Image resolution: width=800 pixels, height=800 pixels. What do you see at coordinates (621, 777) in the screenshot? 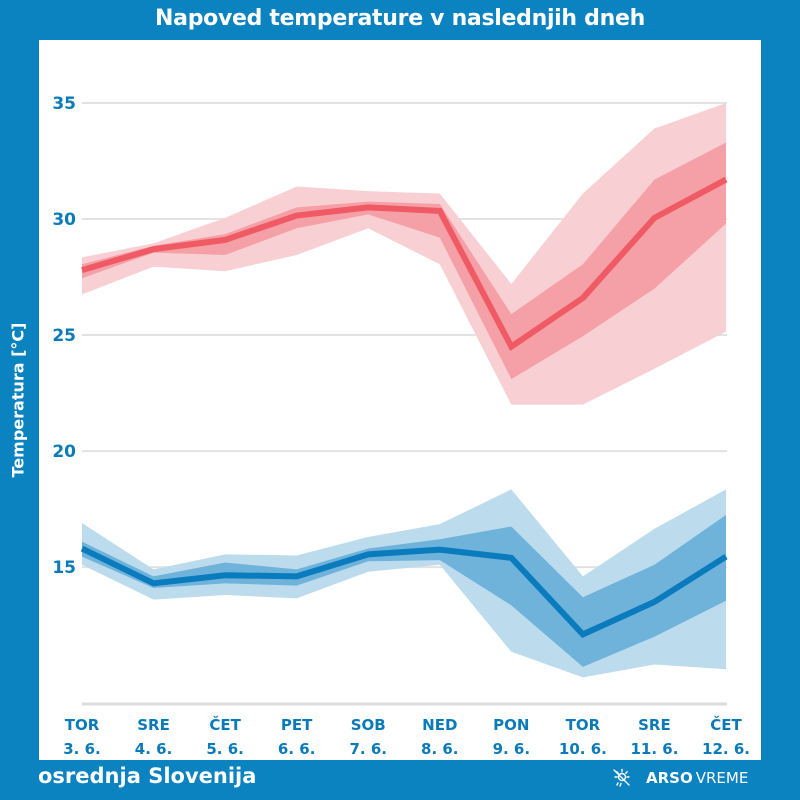
I see `sun-weather-icon` at bounding box center [621, 777].